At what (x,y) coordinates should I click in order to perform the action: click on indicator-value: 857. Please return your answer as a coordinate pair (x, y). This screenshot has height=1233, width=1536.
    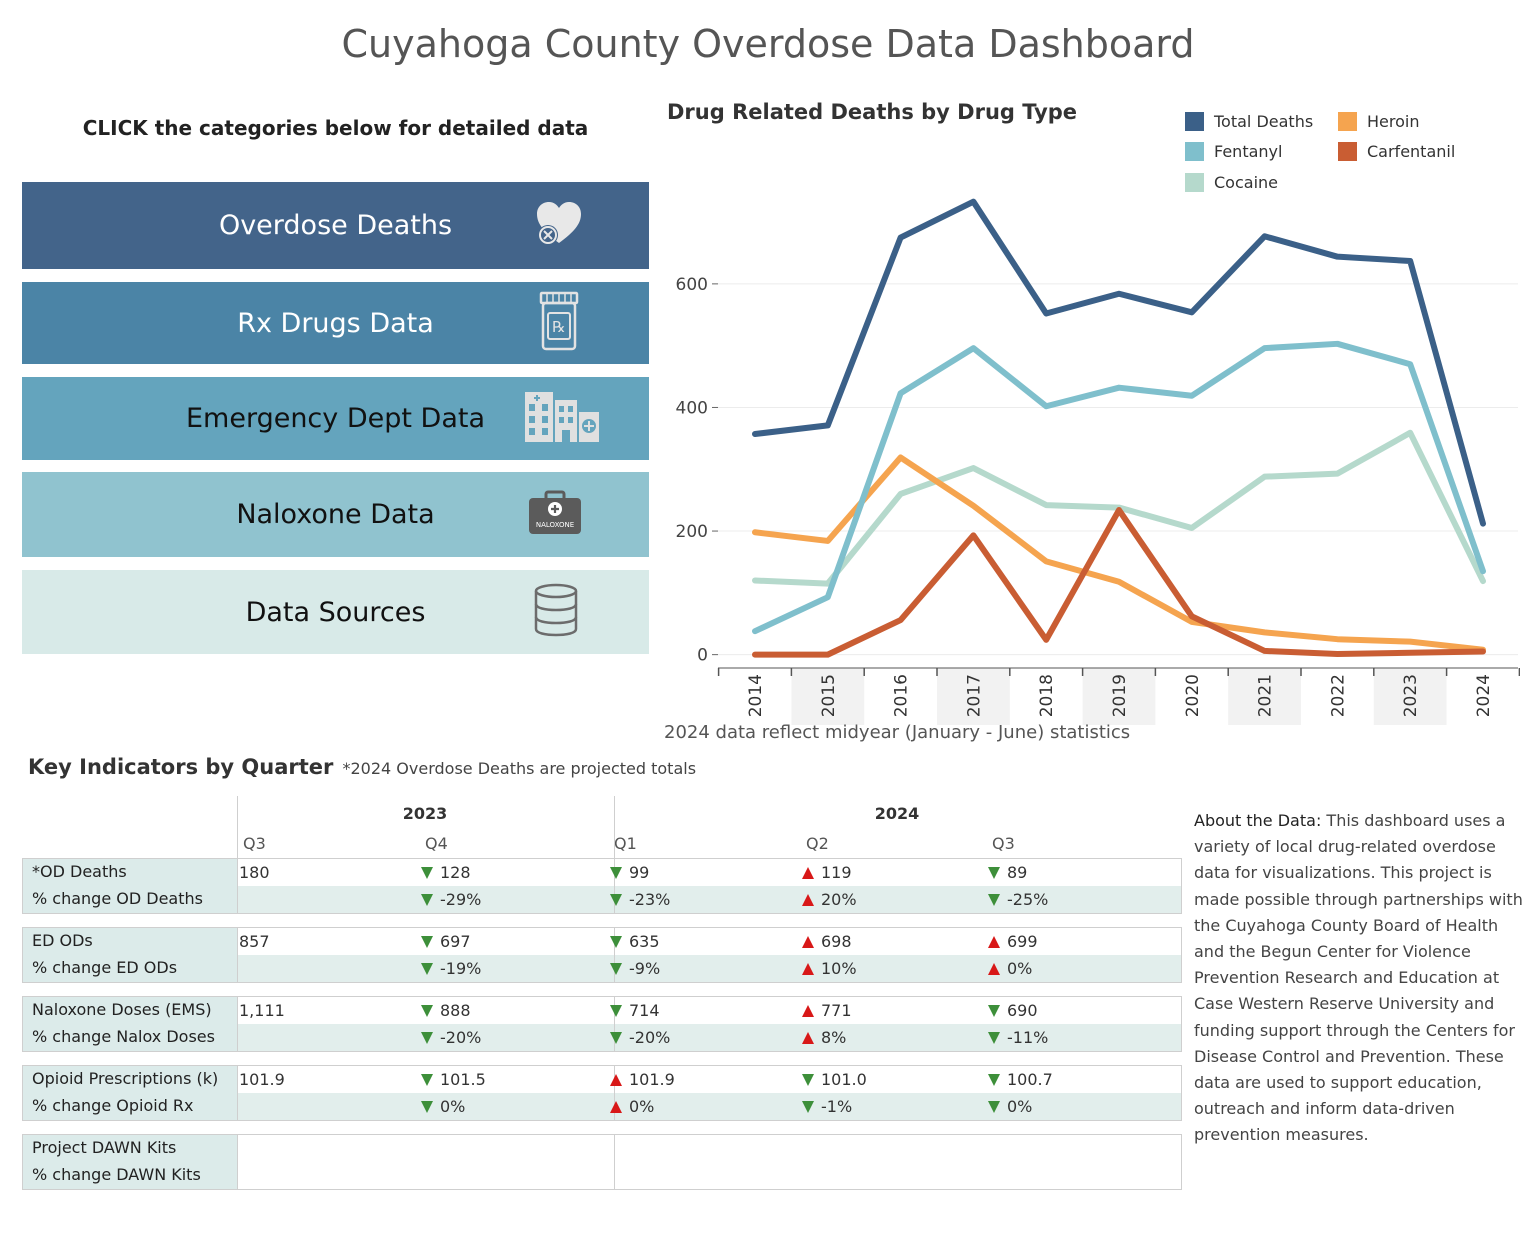
    Looking at the image, I should click on (254, 941).